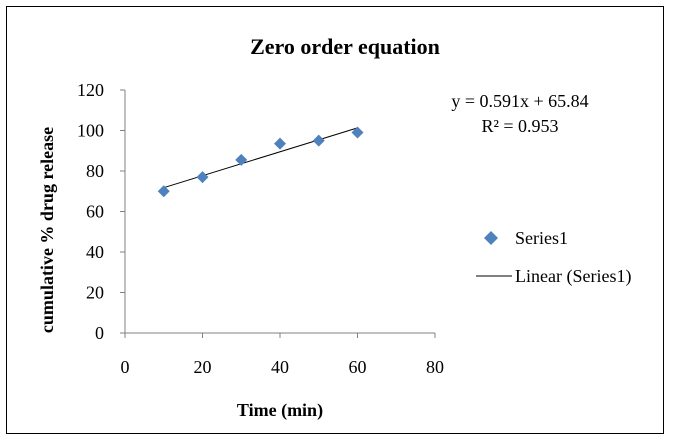 This screenshot has height=441, width=675. Describe the element at coordinates (280, 367) in the screenshot. I see `x-tick-label: 40` at that location.